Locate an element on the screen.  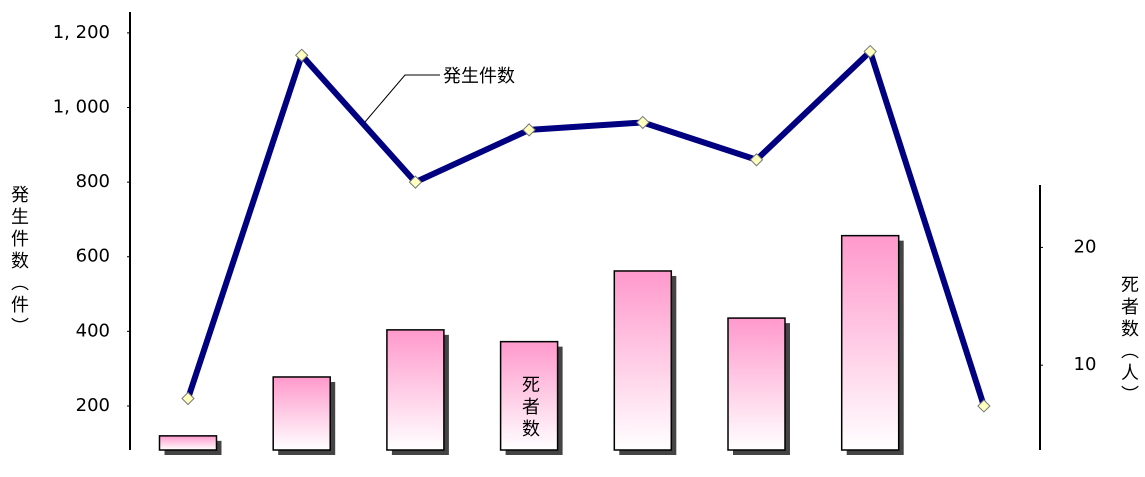
y2-axis-label: 死者数（人） is located at coordinates (1128, 341).